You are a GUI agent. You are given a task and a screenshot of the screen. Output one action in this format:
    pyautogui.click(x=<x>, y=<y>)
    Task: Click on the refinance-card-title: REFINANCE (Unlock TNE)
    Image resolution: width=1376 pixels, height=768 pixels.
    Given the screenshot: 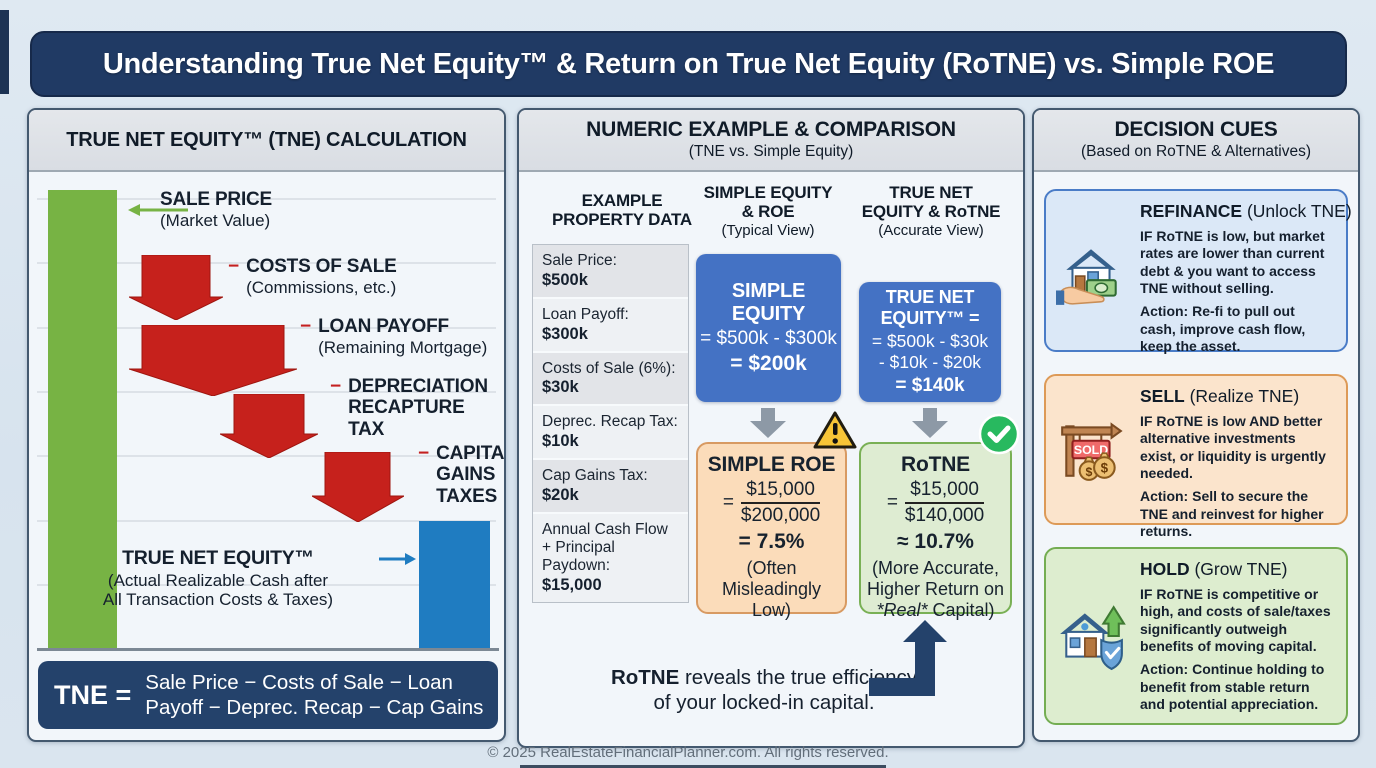 What is the action you would take?
    pyautogui.click(x=1246, y=211)
    